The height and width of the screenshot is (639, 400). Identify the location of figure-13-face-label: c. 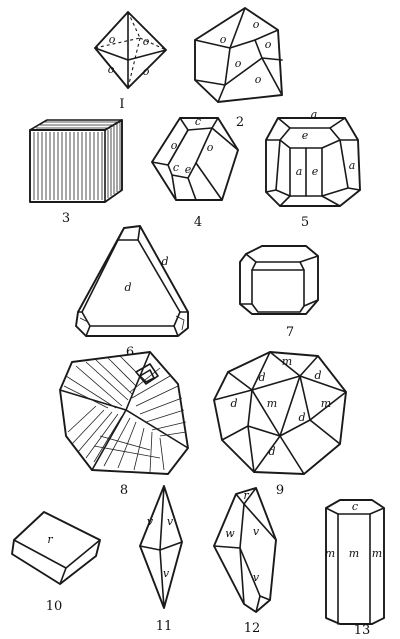
(355, 506).